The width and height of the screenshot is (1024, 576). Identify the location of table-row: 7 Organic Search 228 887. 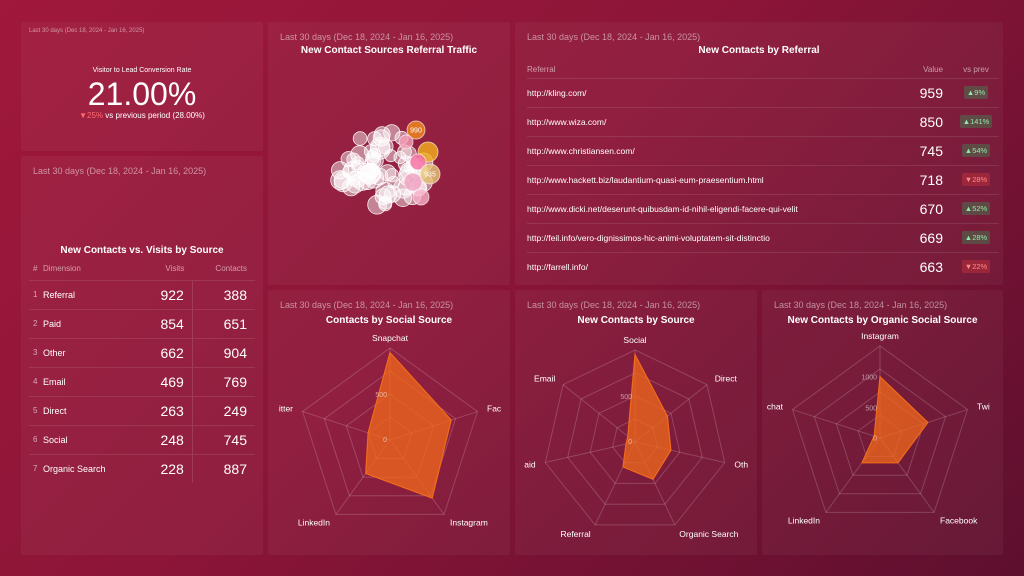
(142, 468).